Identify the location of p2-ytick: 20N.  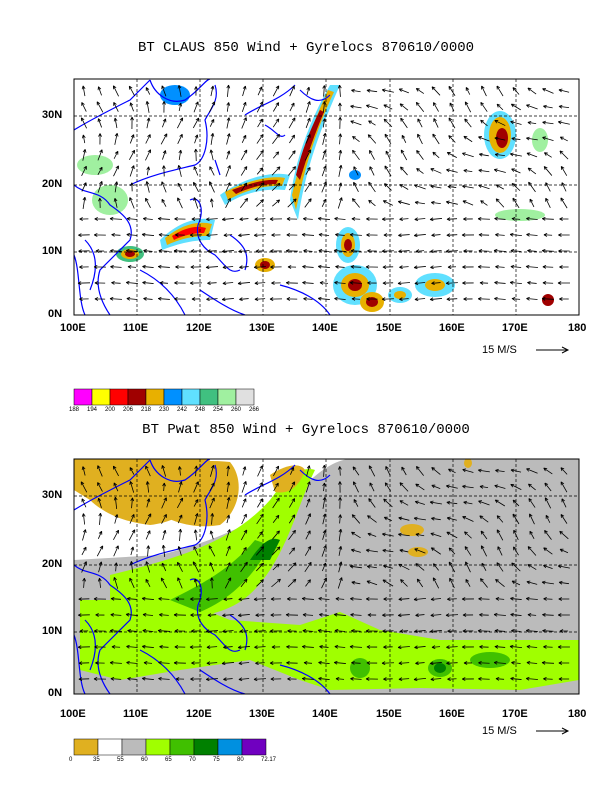
(52, 564).